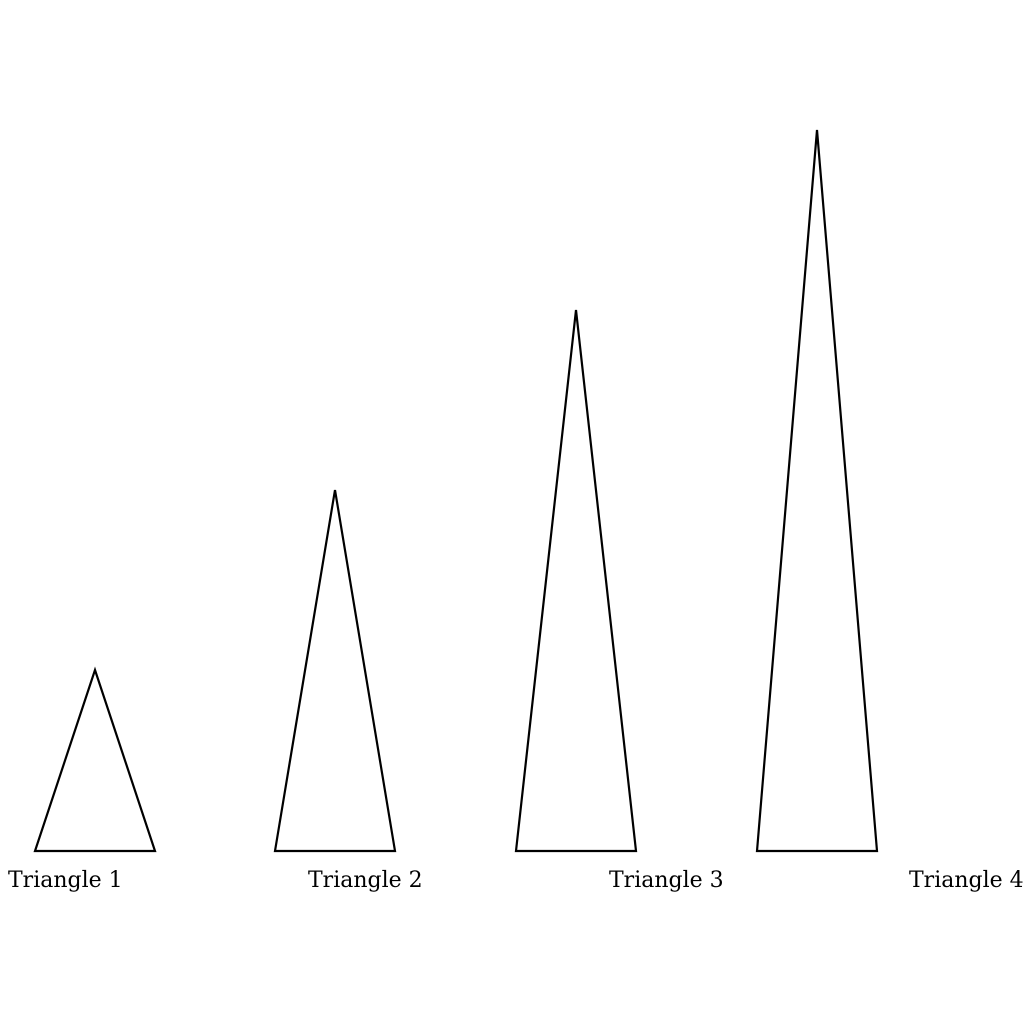  Describe the element at coordinates (966, 880) in the screenshot. I see `triangle-4-label: Triangle 4` at that location.